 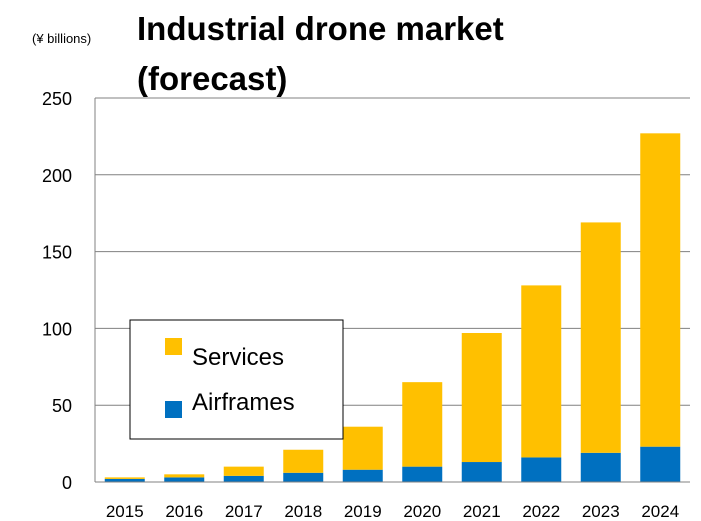 What do you see at coordinates (67, 483) in the screenshot?
I see `y-tick-label: 0` at bounding box center [67, 483].